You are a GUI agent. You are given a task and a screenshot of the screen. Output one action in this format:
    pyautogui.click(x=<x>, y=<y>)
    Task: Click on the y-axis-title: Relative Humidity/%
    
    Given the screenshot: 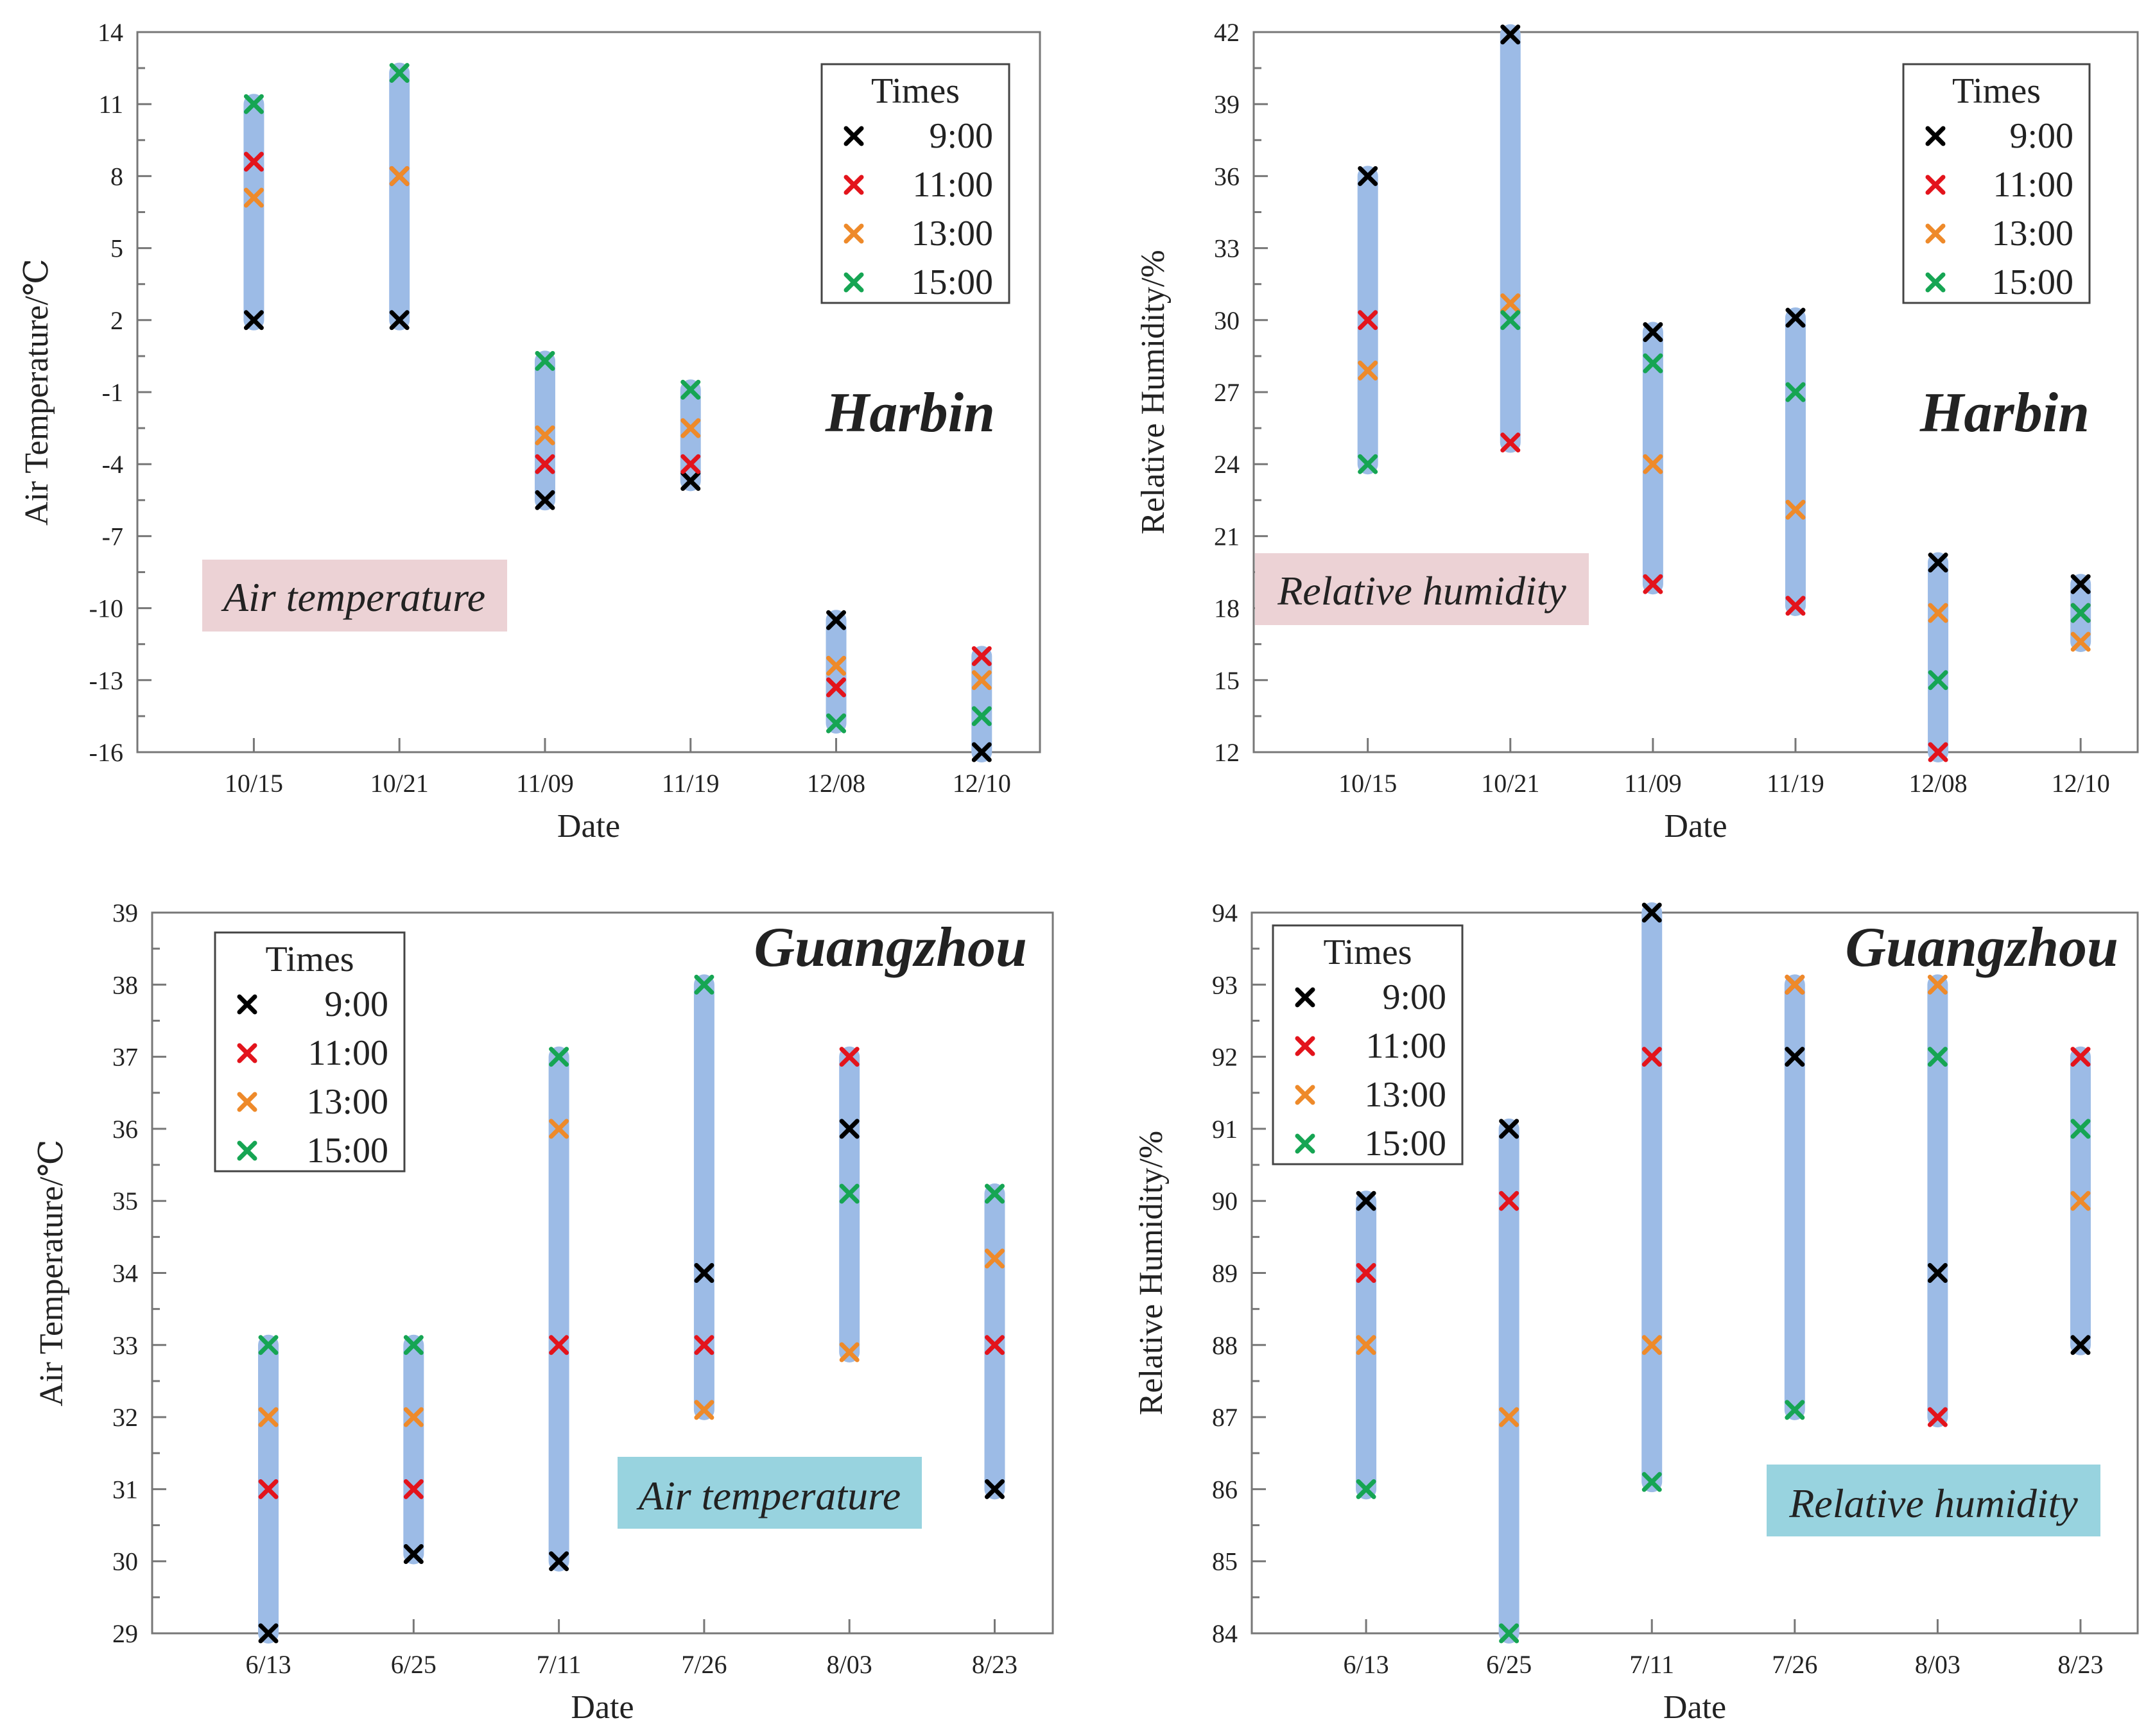 What is the action you would take?
    pyautogui.click(x=1151, y=1273)
    